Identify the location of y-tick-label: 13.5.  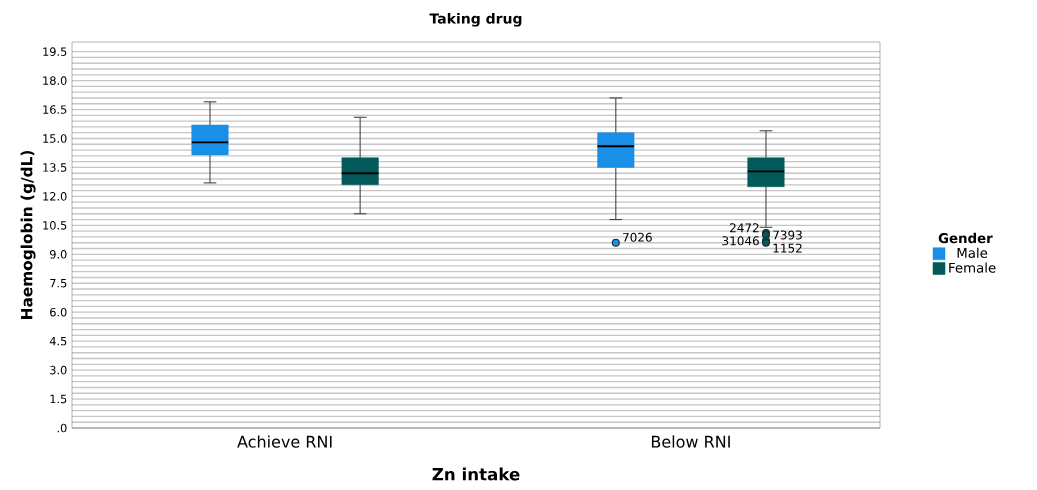
(55, 167).